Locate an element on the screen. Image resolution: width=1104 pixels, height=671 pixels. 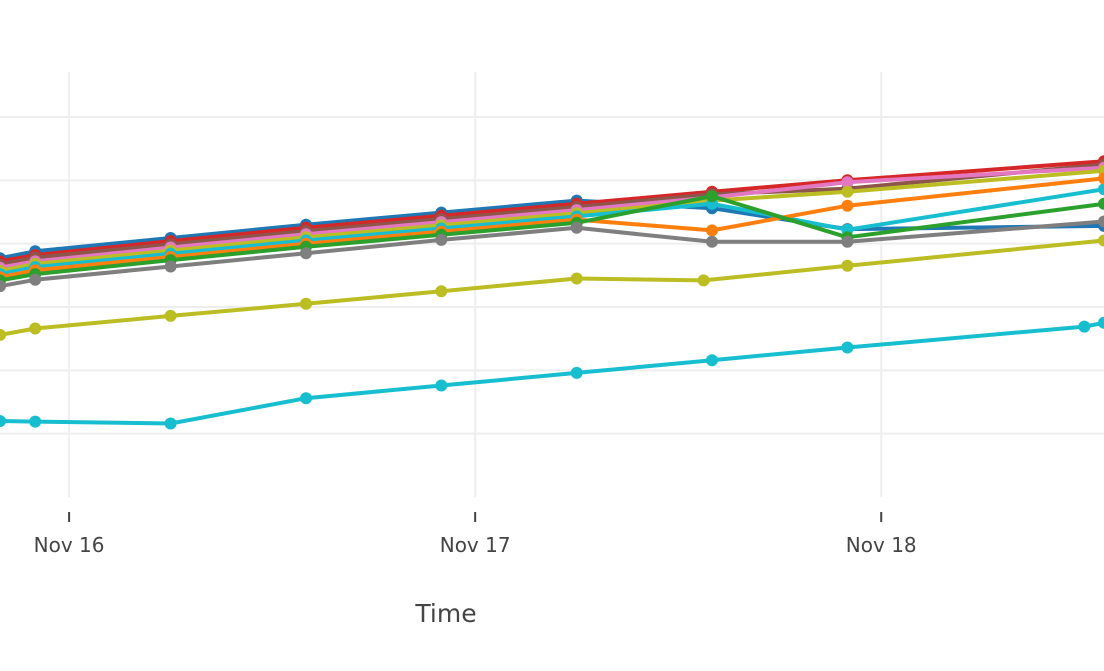
x-axis-title: Time is located at coordinates (445, 613).